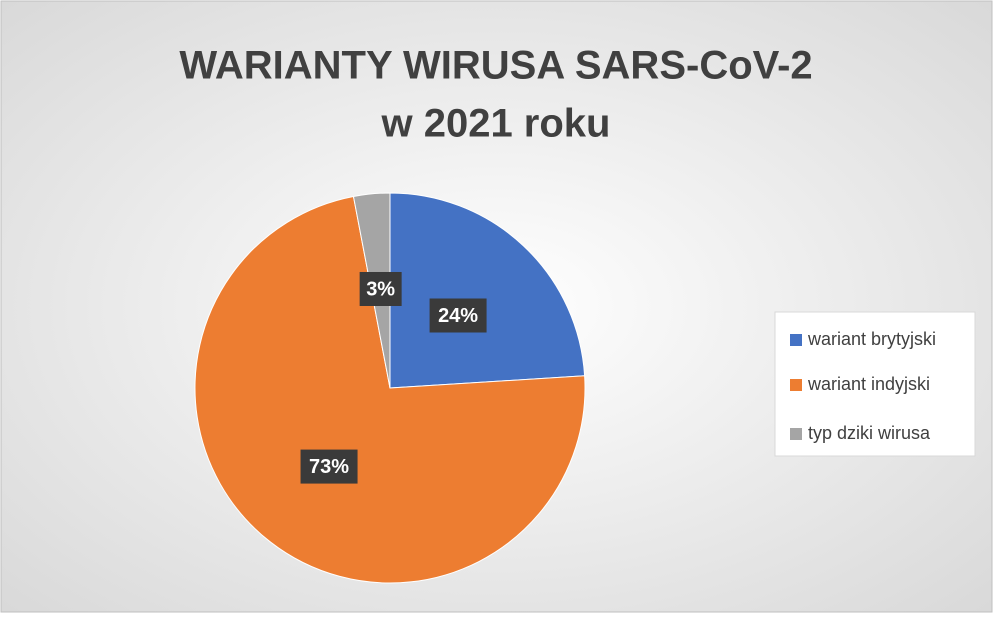 The height and width of the screenshot is (618, 993). I want to click on chart-title: w 2021 roku, so click(495, 124).